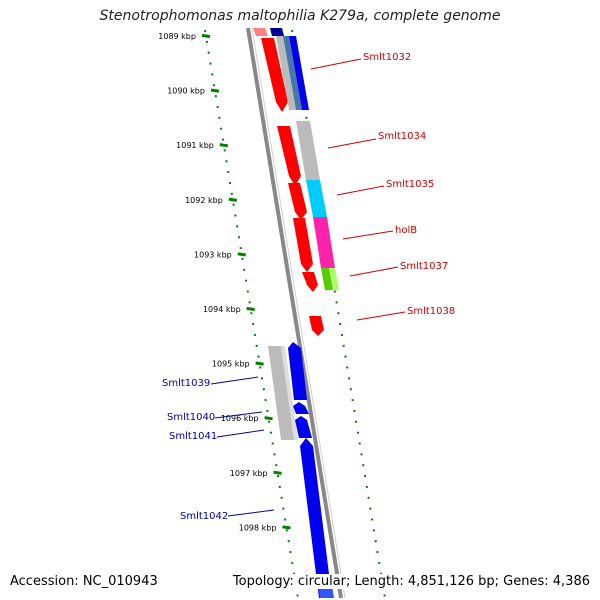 This screenshot has width=600, height=600. Describe the element at coordinates (336, 64) in the screenshot. I see `label-line-smlt1032` at that location.